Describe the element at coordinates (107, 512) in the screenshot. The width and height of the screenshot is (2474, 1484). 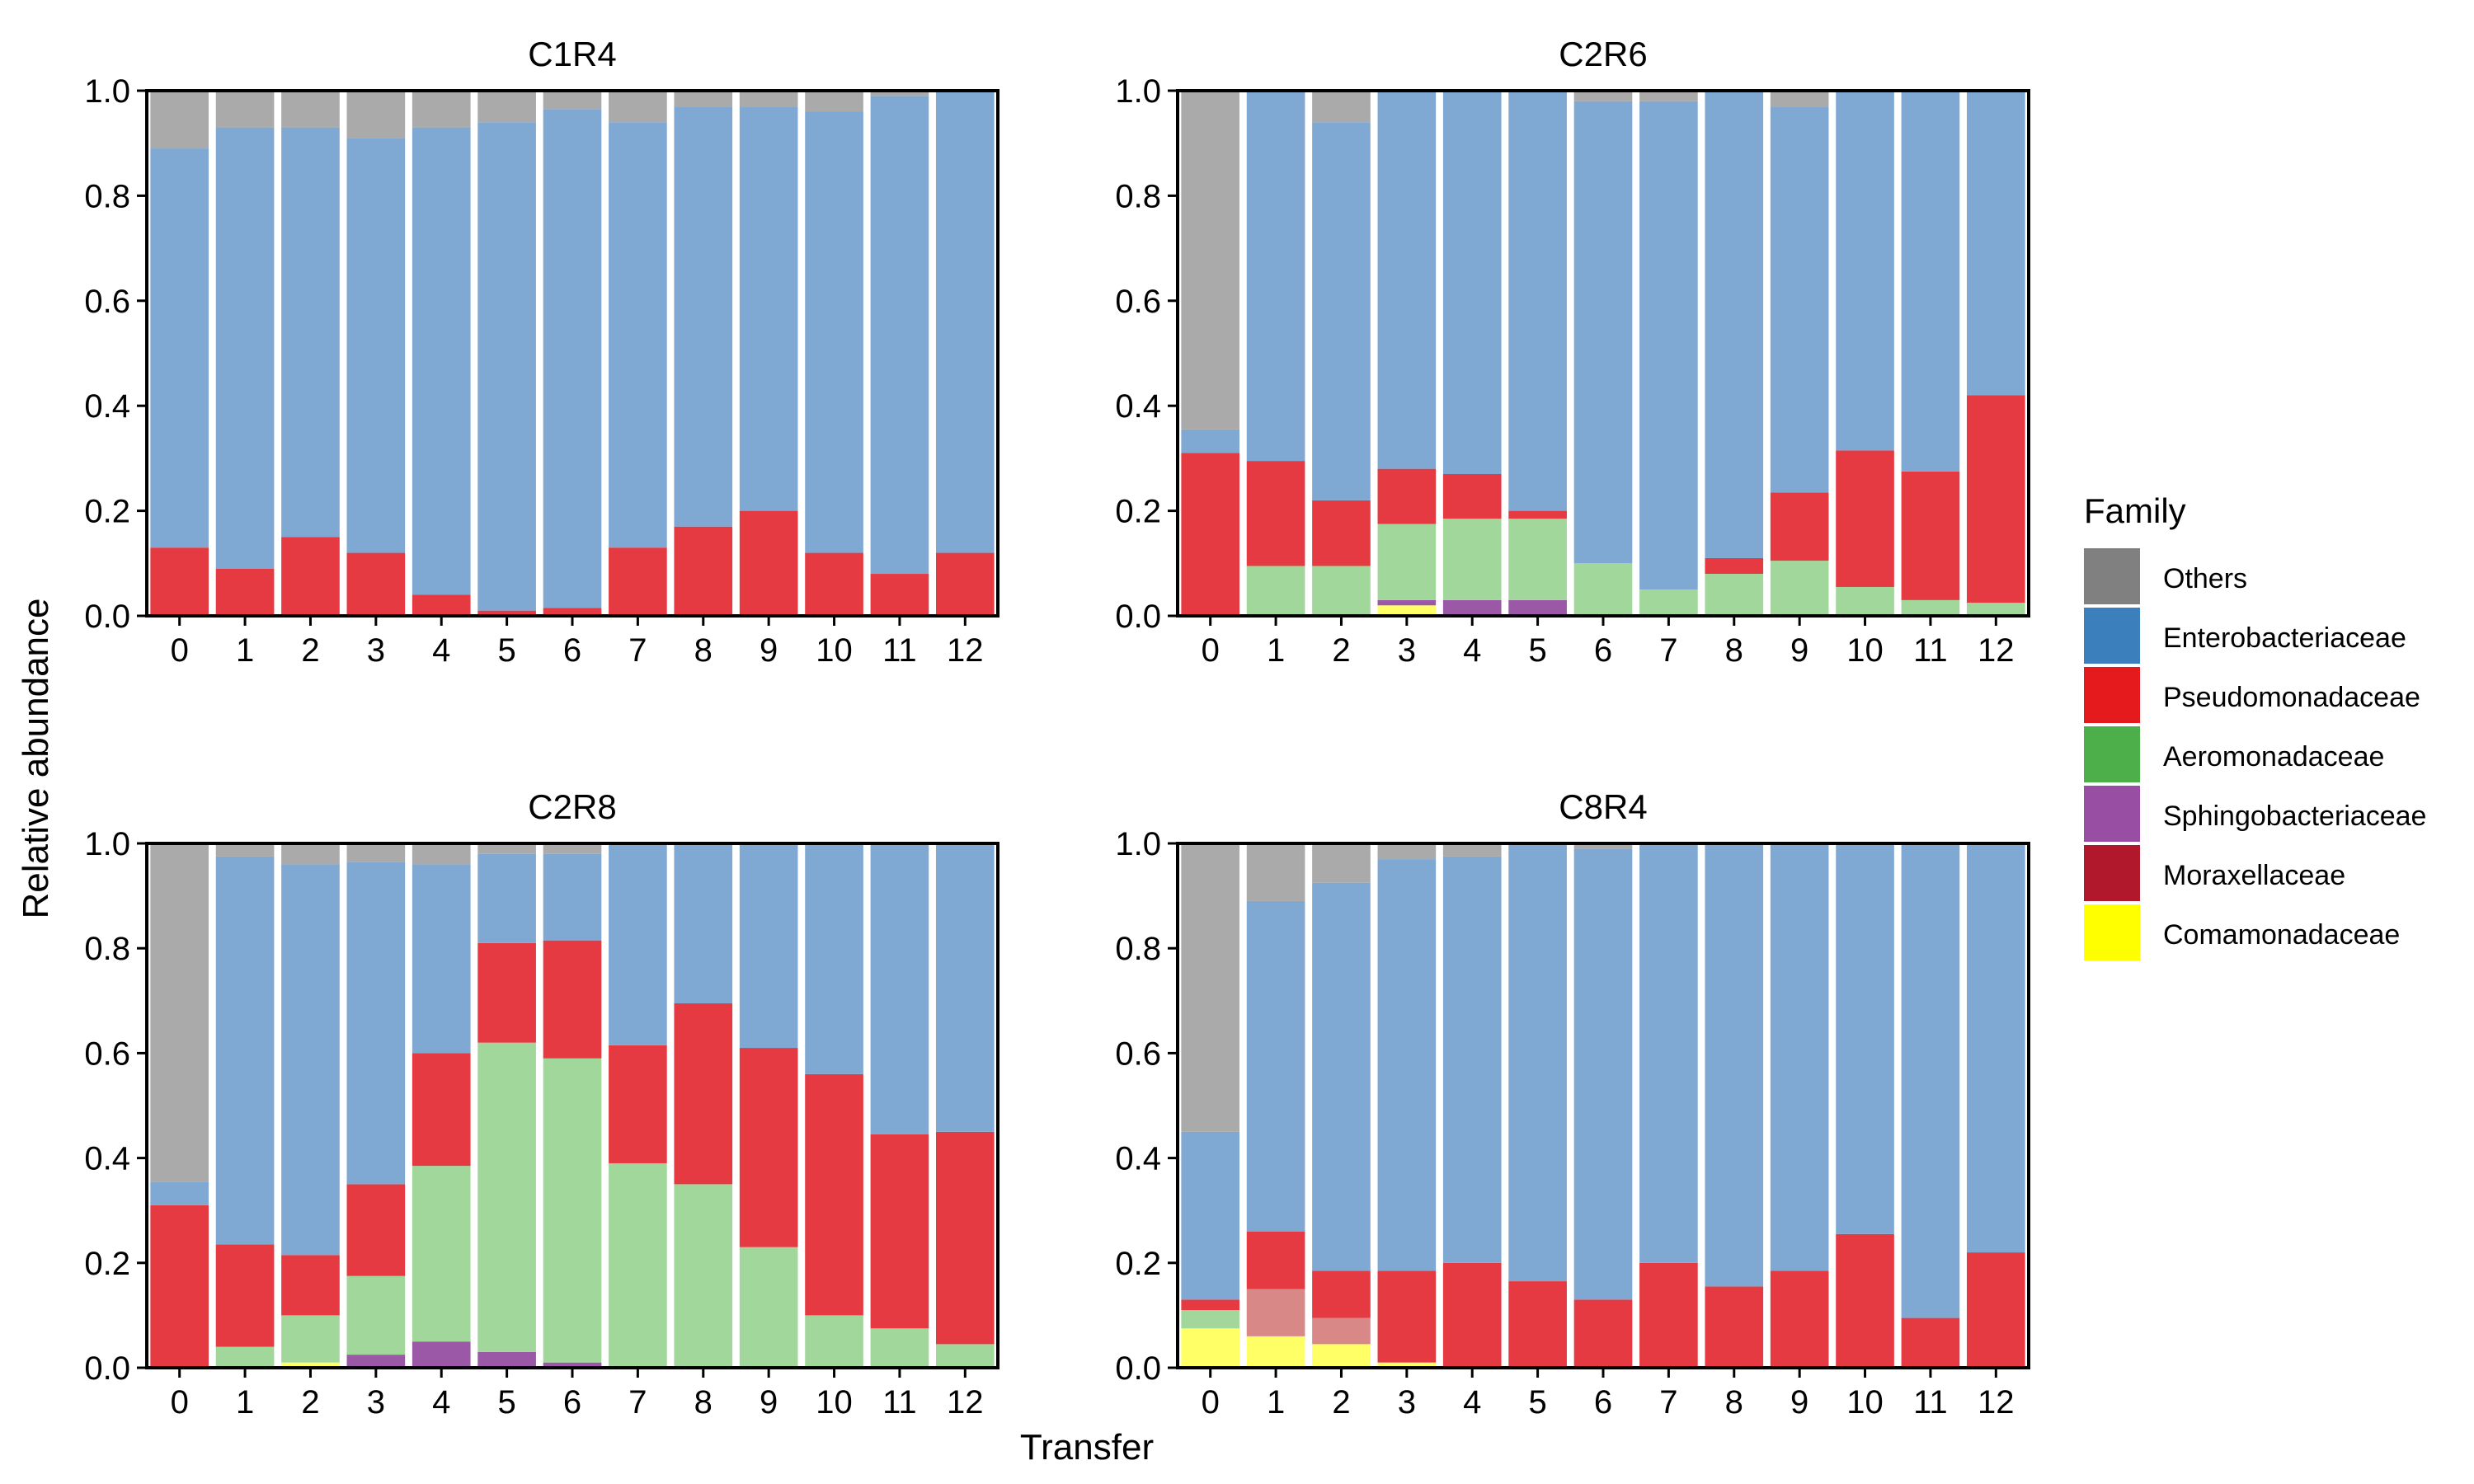
I see `y-tick-label: 0.2` at that location.